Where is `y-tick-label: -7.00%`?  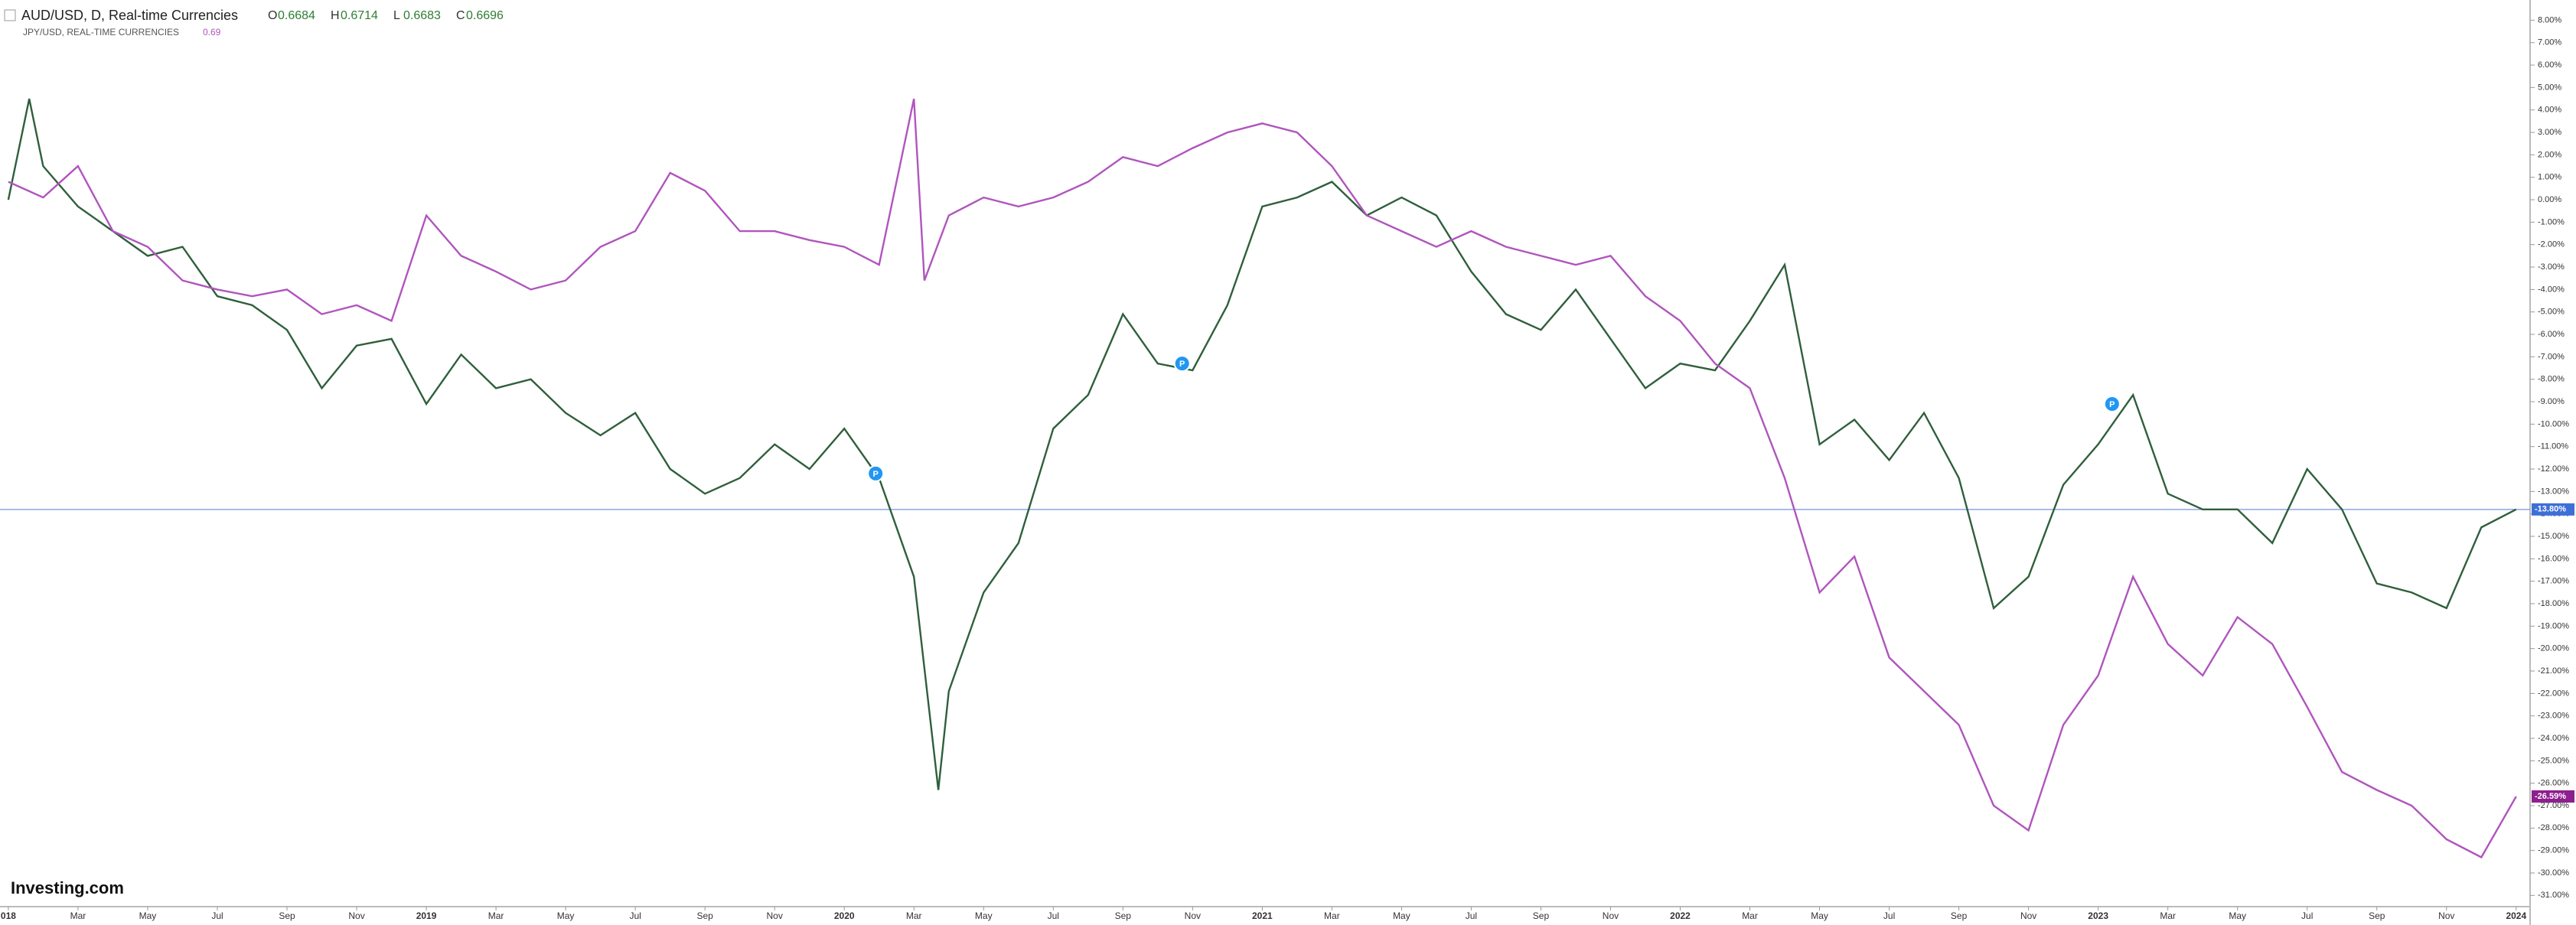 y-tick-label: -7.00% is located at coordinates (2551, 356).